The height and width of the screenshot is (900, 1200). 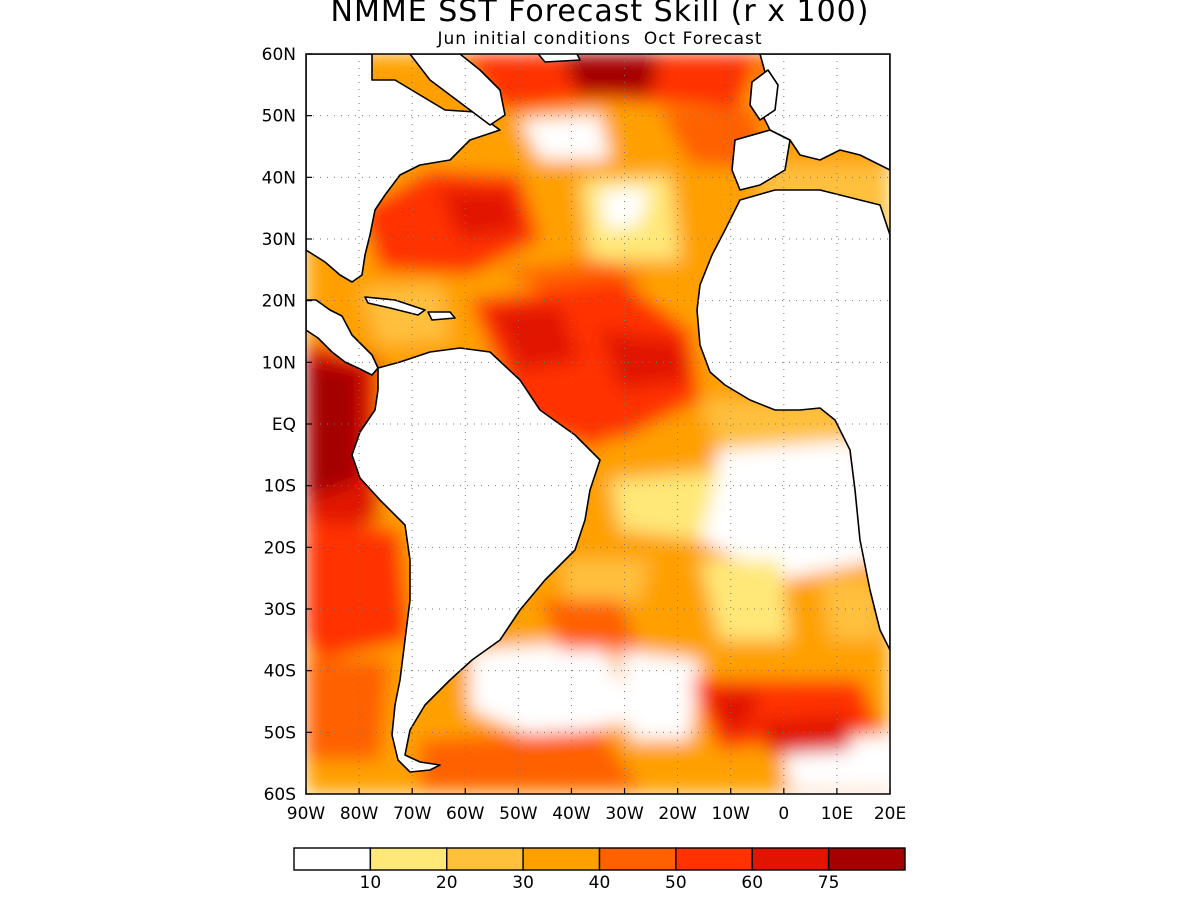 What do you see at coordinates (571, 814) in the screenshot?
I see `lon-tick-label: 40W` at bounding box center [571, 814].